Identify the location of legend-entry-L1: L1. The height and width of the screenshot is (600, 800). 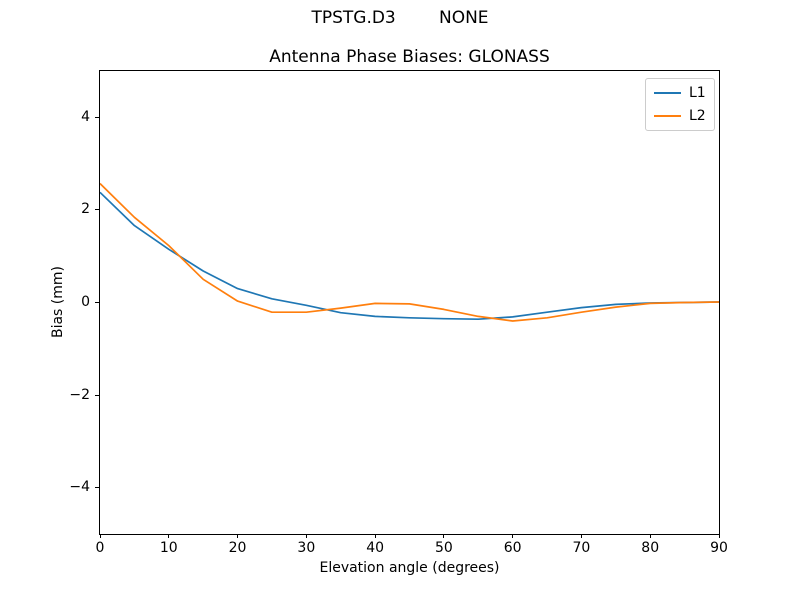
(680, 93).